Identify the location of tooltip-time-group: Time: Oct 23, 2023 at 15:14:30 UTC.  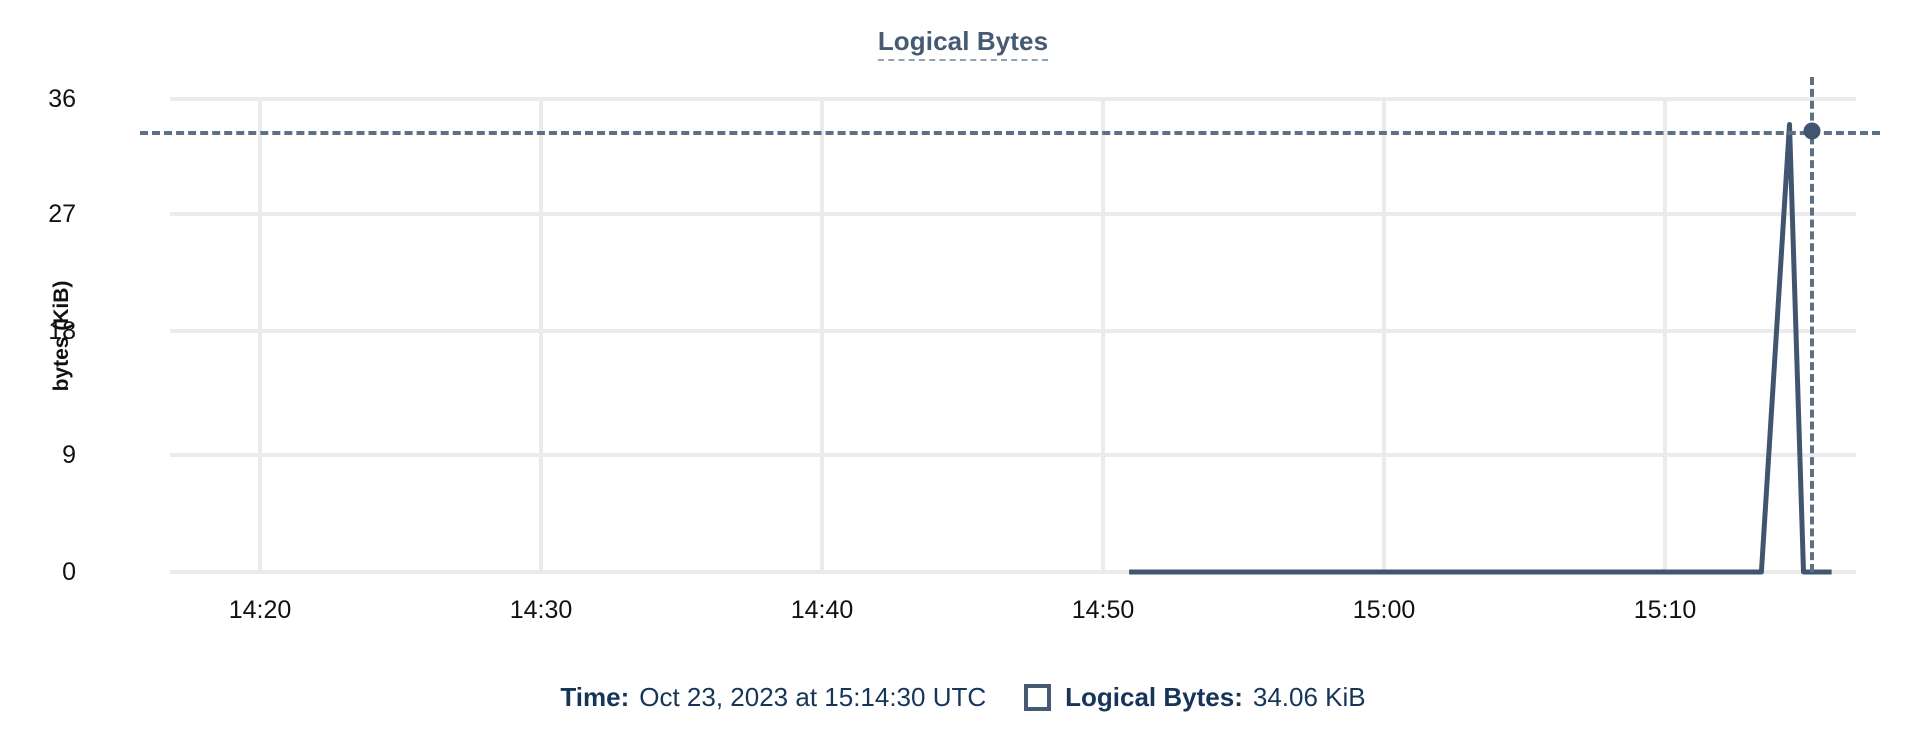
(773, 697).